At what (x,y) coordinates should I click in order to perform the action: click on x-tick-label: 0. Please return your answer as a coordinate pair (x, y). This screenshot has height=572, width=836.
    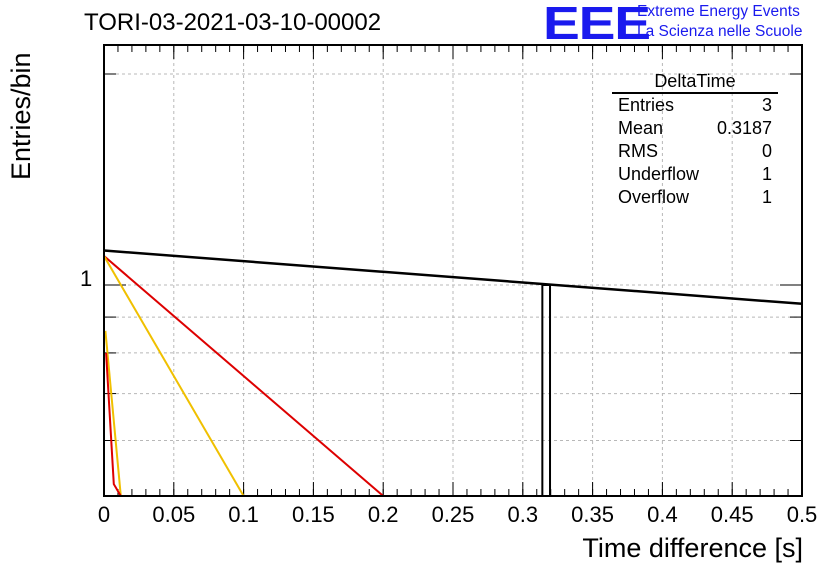
    Looking at the image, I should click on (104, 514).